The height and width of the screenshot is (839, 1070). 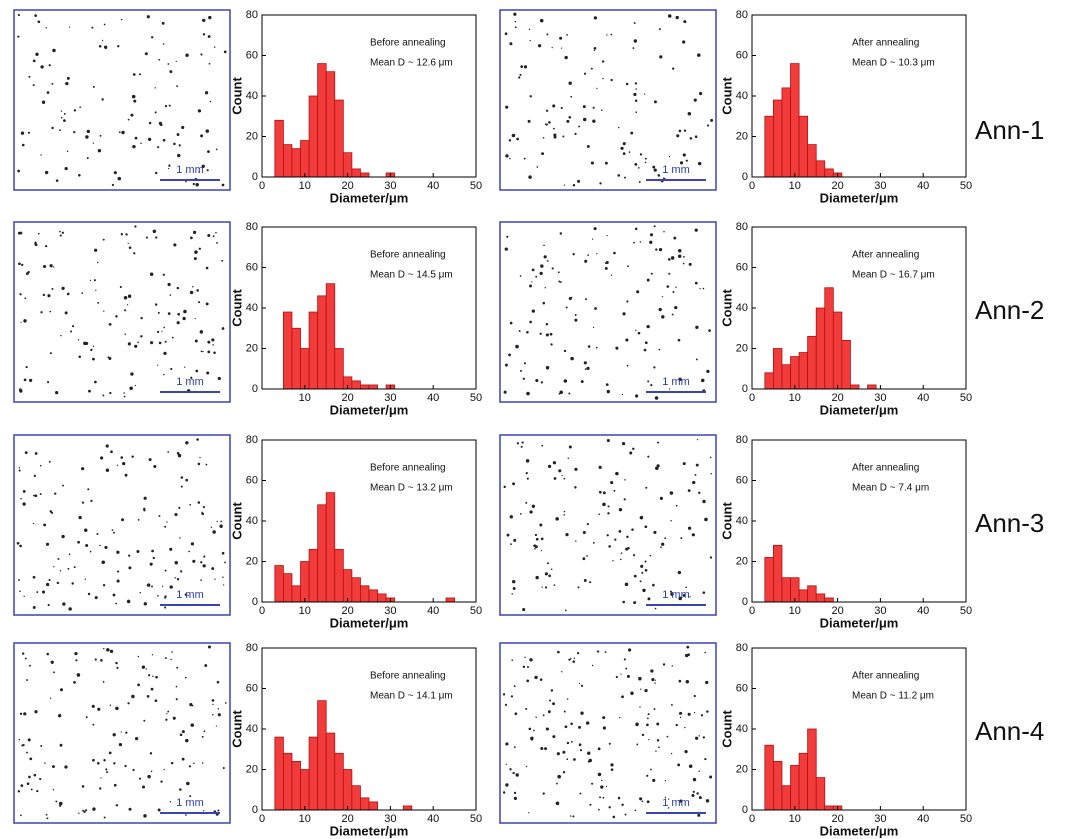 I want to click on micrograph-frame, so click(x=122, y=312).